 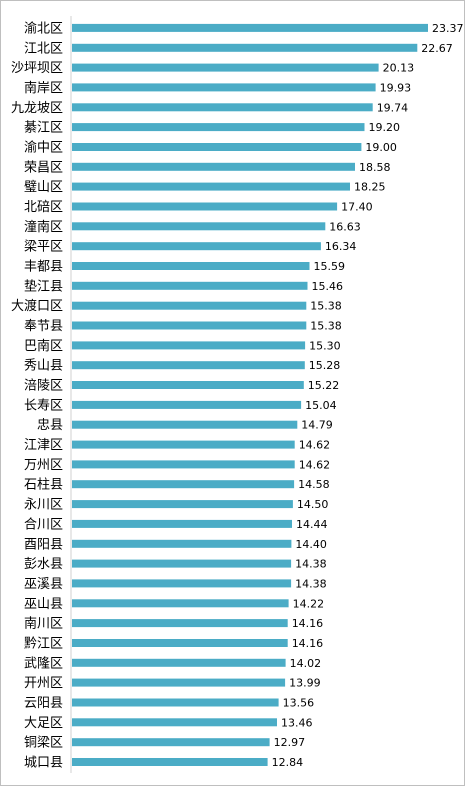 I want to click on data-label: 15.46, so click(x=328, y=286).